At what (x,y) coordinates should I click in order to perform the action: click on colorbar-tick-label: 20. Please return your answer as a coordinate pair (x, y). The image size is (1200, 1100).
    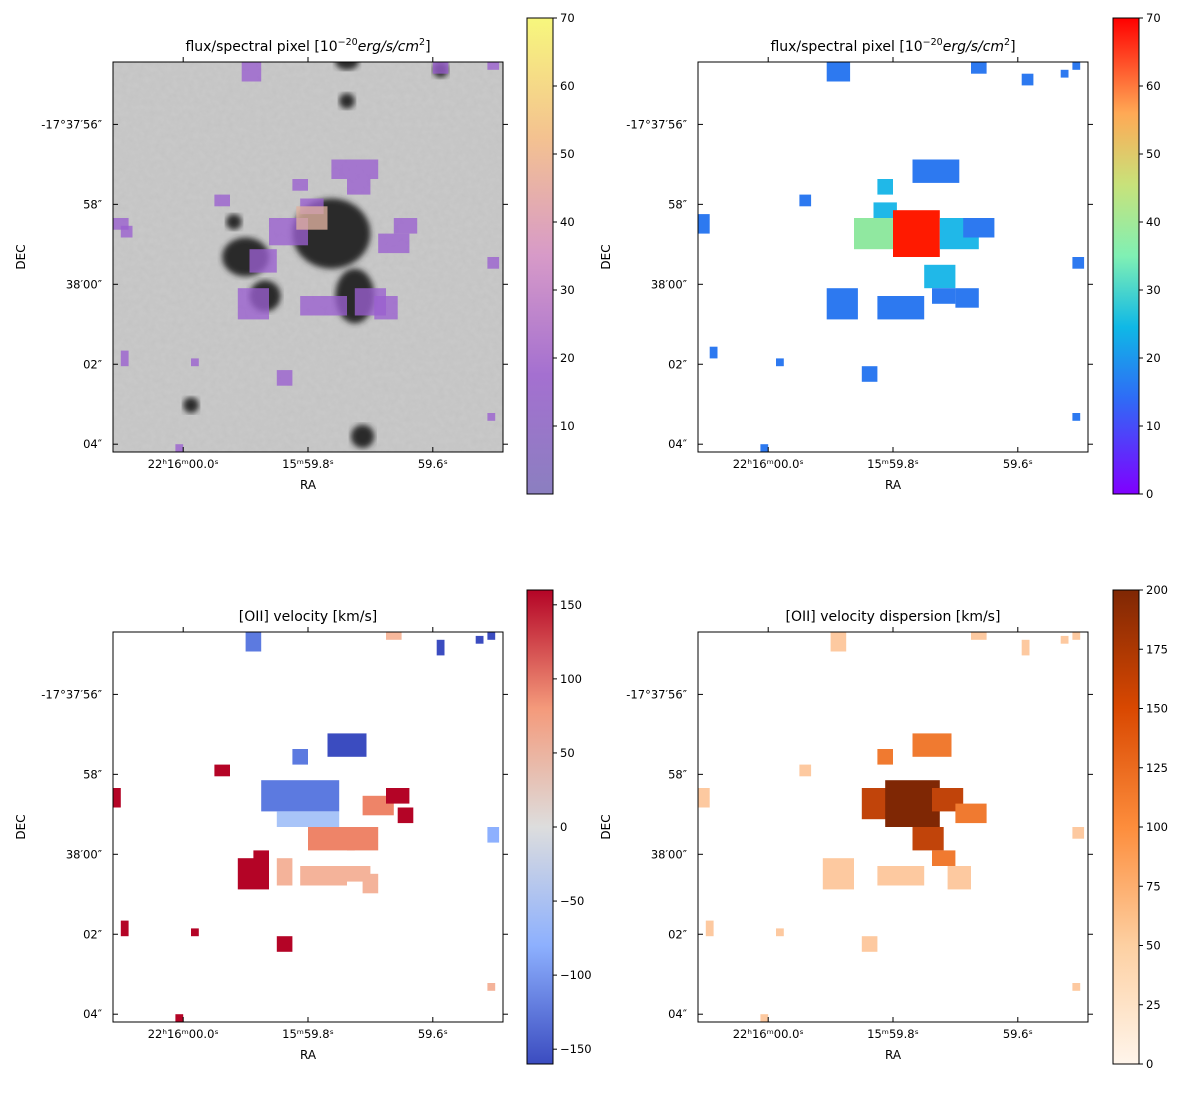
    Looking at the image, I should click on (567, 358).